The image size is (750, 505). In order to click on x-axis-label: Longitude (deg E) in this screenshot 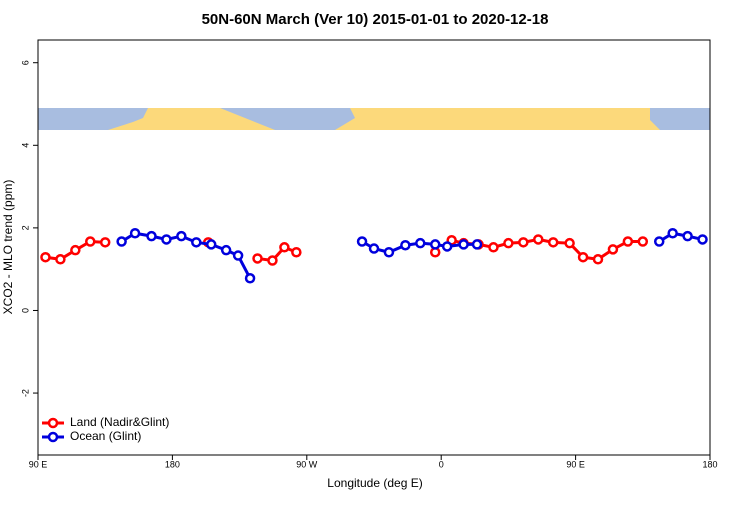, I will do `click(374, 483)`.